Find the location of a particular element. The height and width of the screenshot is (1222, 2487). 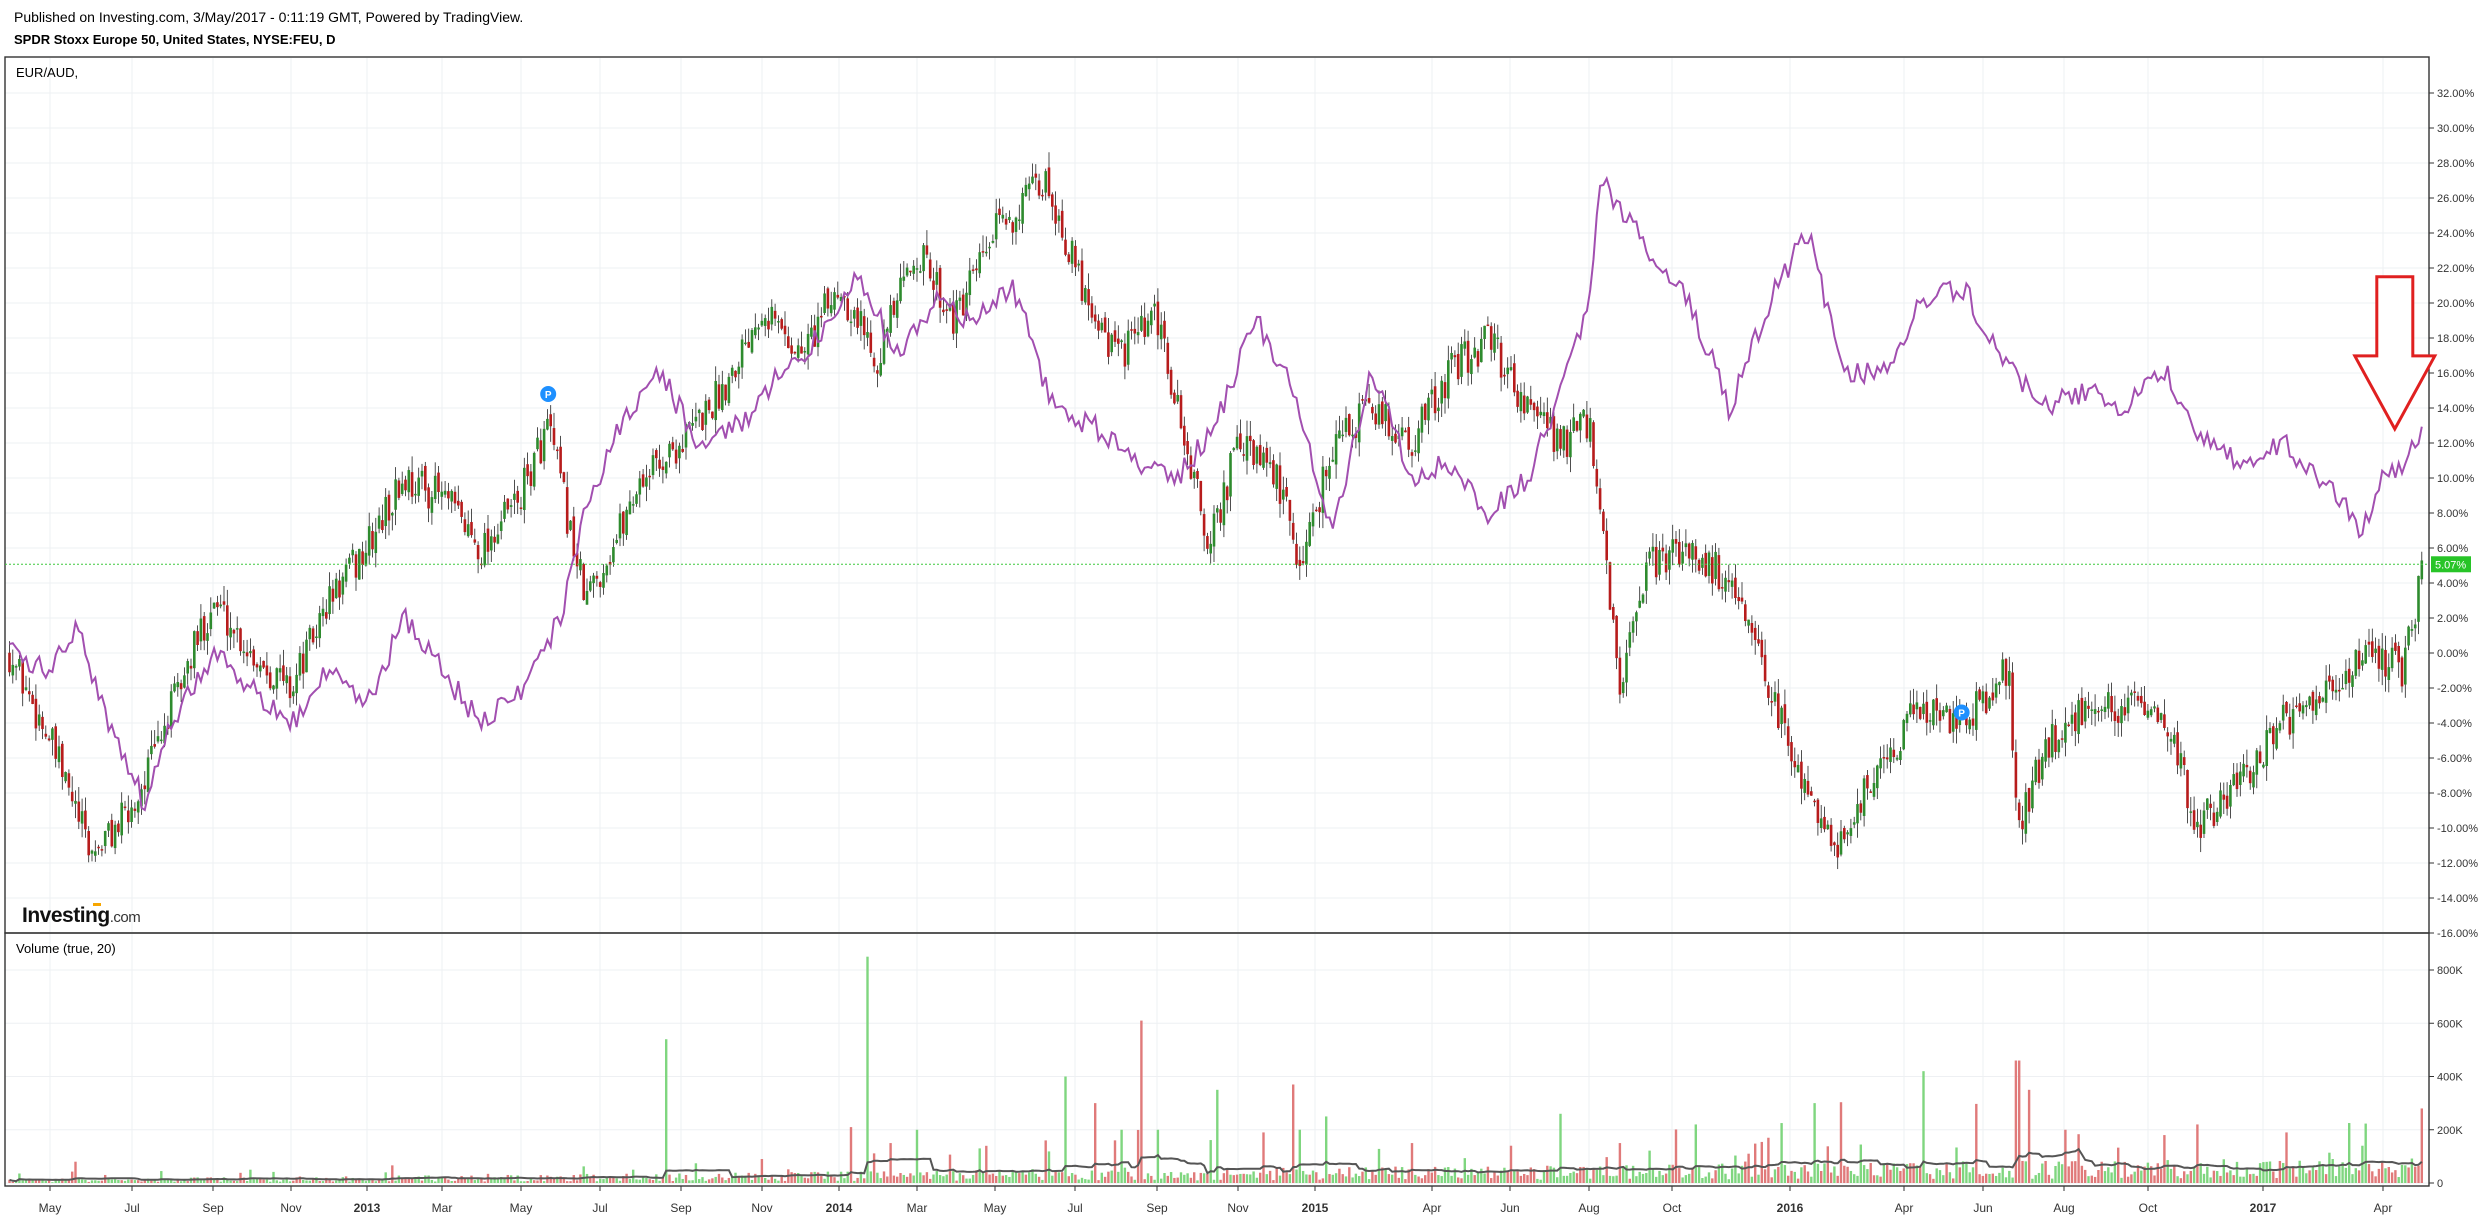

price-tick-label: -12.00% is located at coordinates (2457, 864).